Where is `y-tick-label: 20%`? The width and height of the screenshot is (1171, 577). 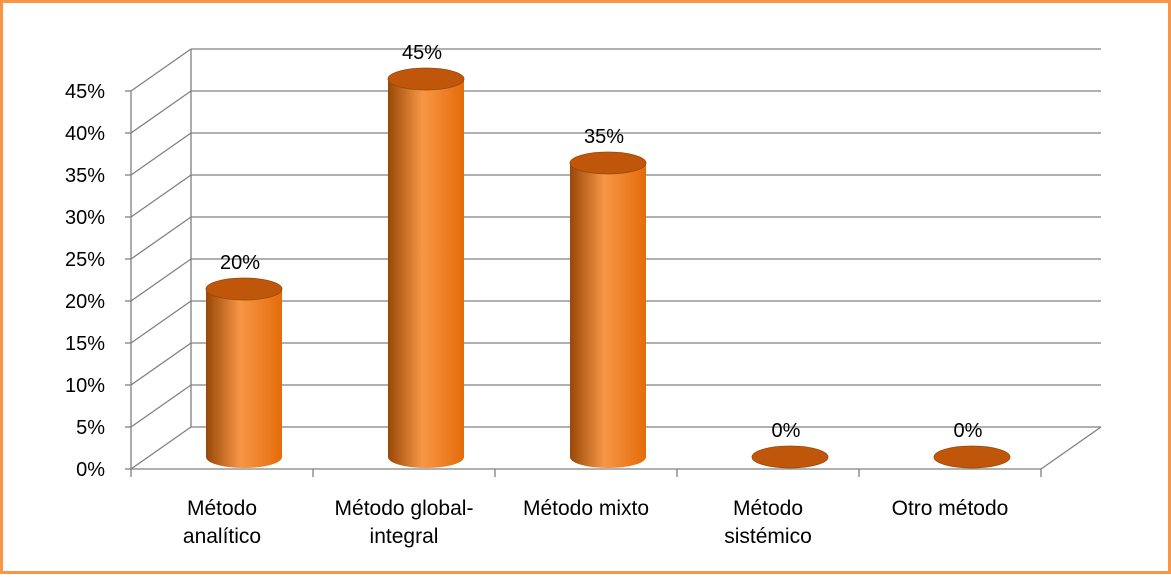 y-tick-label: 20% is located at coordinates (85, 302).